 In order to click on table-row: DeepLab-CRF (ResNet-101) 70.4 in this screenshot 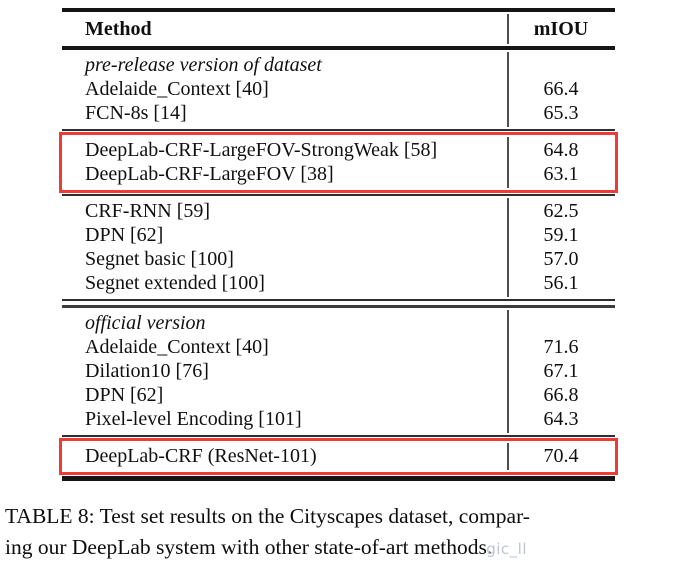, I will do `click(338, 456)`.